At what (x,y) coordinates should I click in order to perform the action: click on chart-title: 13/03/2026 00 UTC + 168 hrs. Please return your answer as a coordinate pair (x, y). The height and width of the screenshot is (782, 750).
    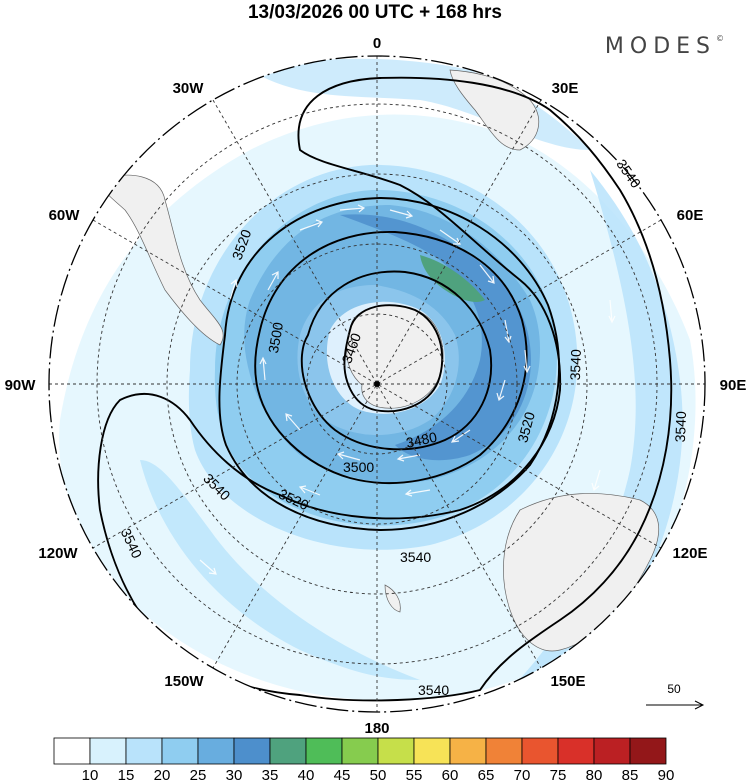
    Looking at the image, I should click on (375, 12).